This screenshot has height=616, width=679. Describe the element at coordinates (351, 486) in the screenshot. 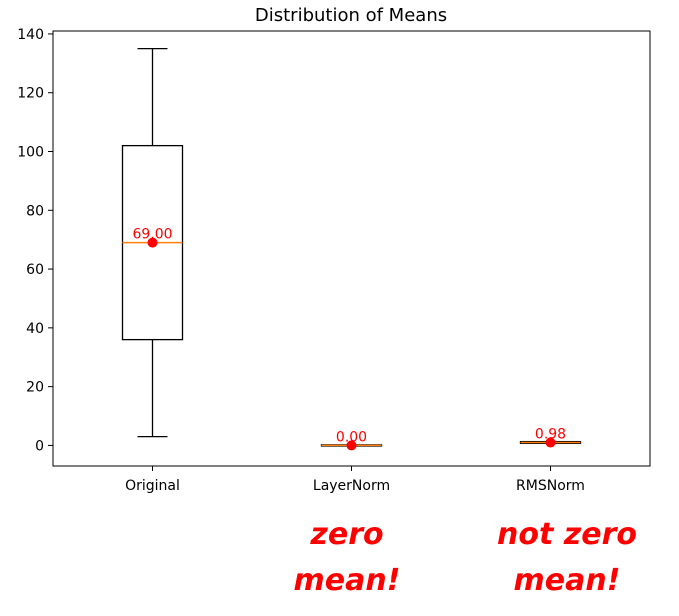

I see `x-tick-label: LayerNorm` at that location.